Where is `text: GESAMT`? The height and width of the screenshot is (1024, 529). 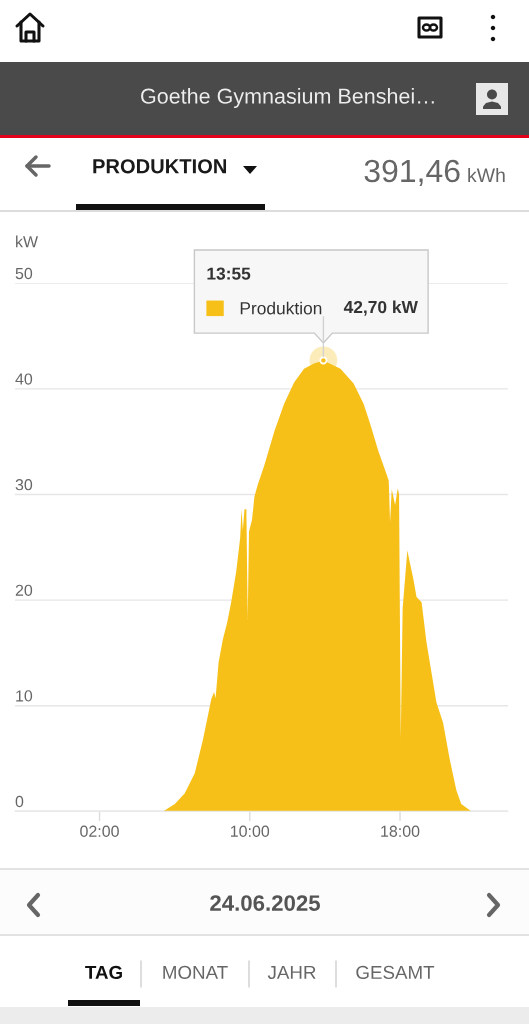 text: GESAMT is located at coordinates (395, 972).